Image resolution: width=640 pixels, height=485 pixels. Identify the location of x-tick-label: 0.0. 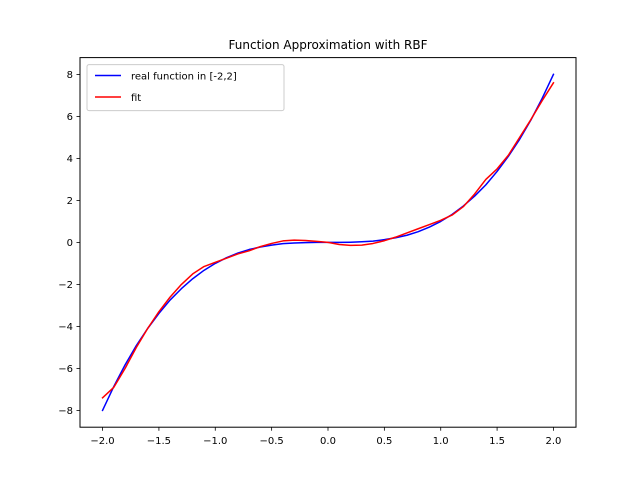
(328, 441).